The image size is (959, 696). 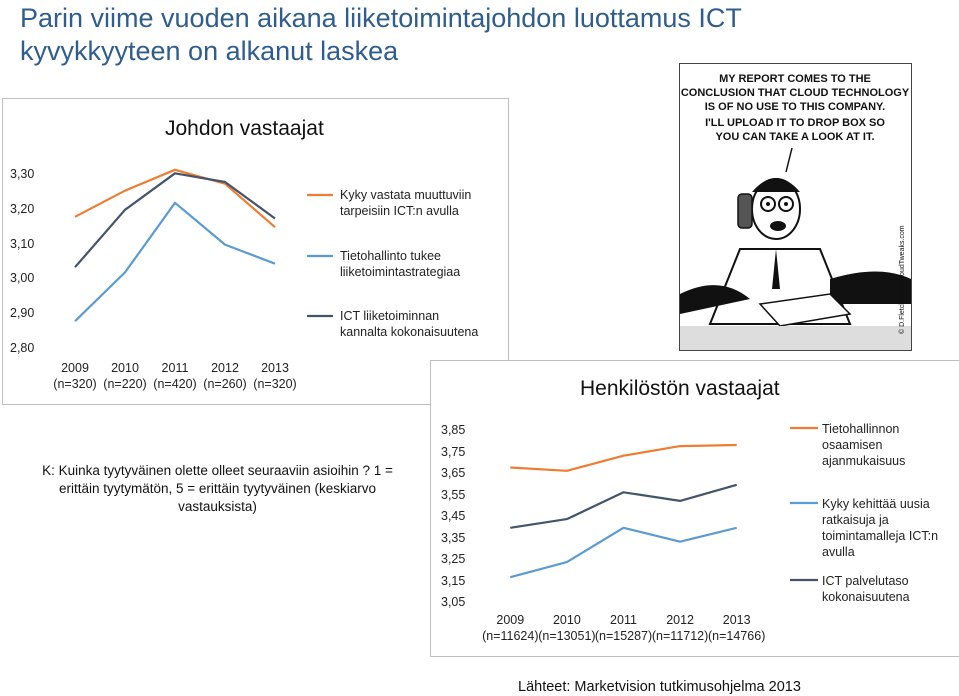 What do you see at coordinates (794, 137) in the screenshot?
I see `svg-text: YOU CAN TAKE A LOOK AT IT.` at bounding box center [794, 137].